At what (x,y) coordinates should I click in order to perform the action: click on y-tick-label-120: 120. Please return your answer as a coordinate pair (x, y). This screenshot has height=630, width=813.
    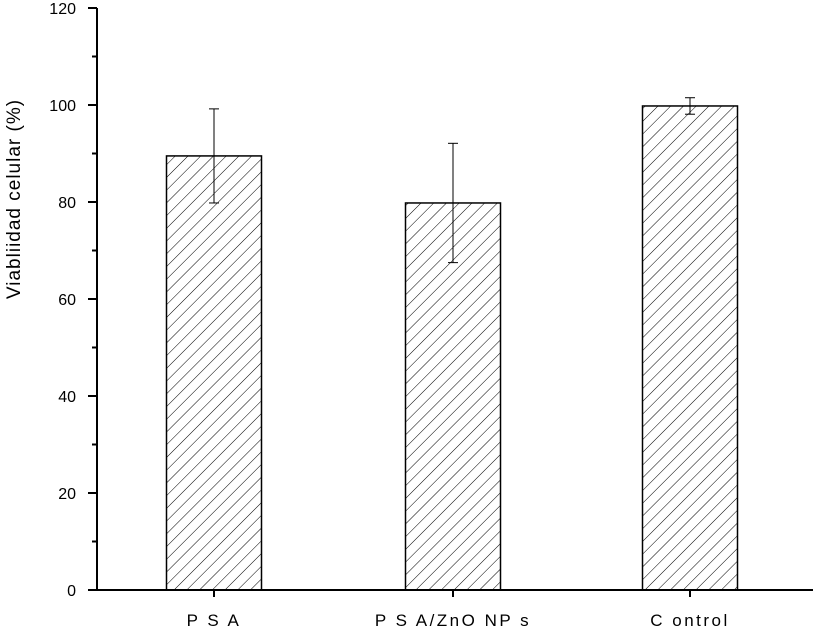
    Looking at the image, I should click on (62, 9).